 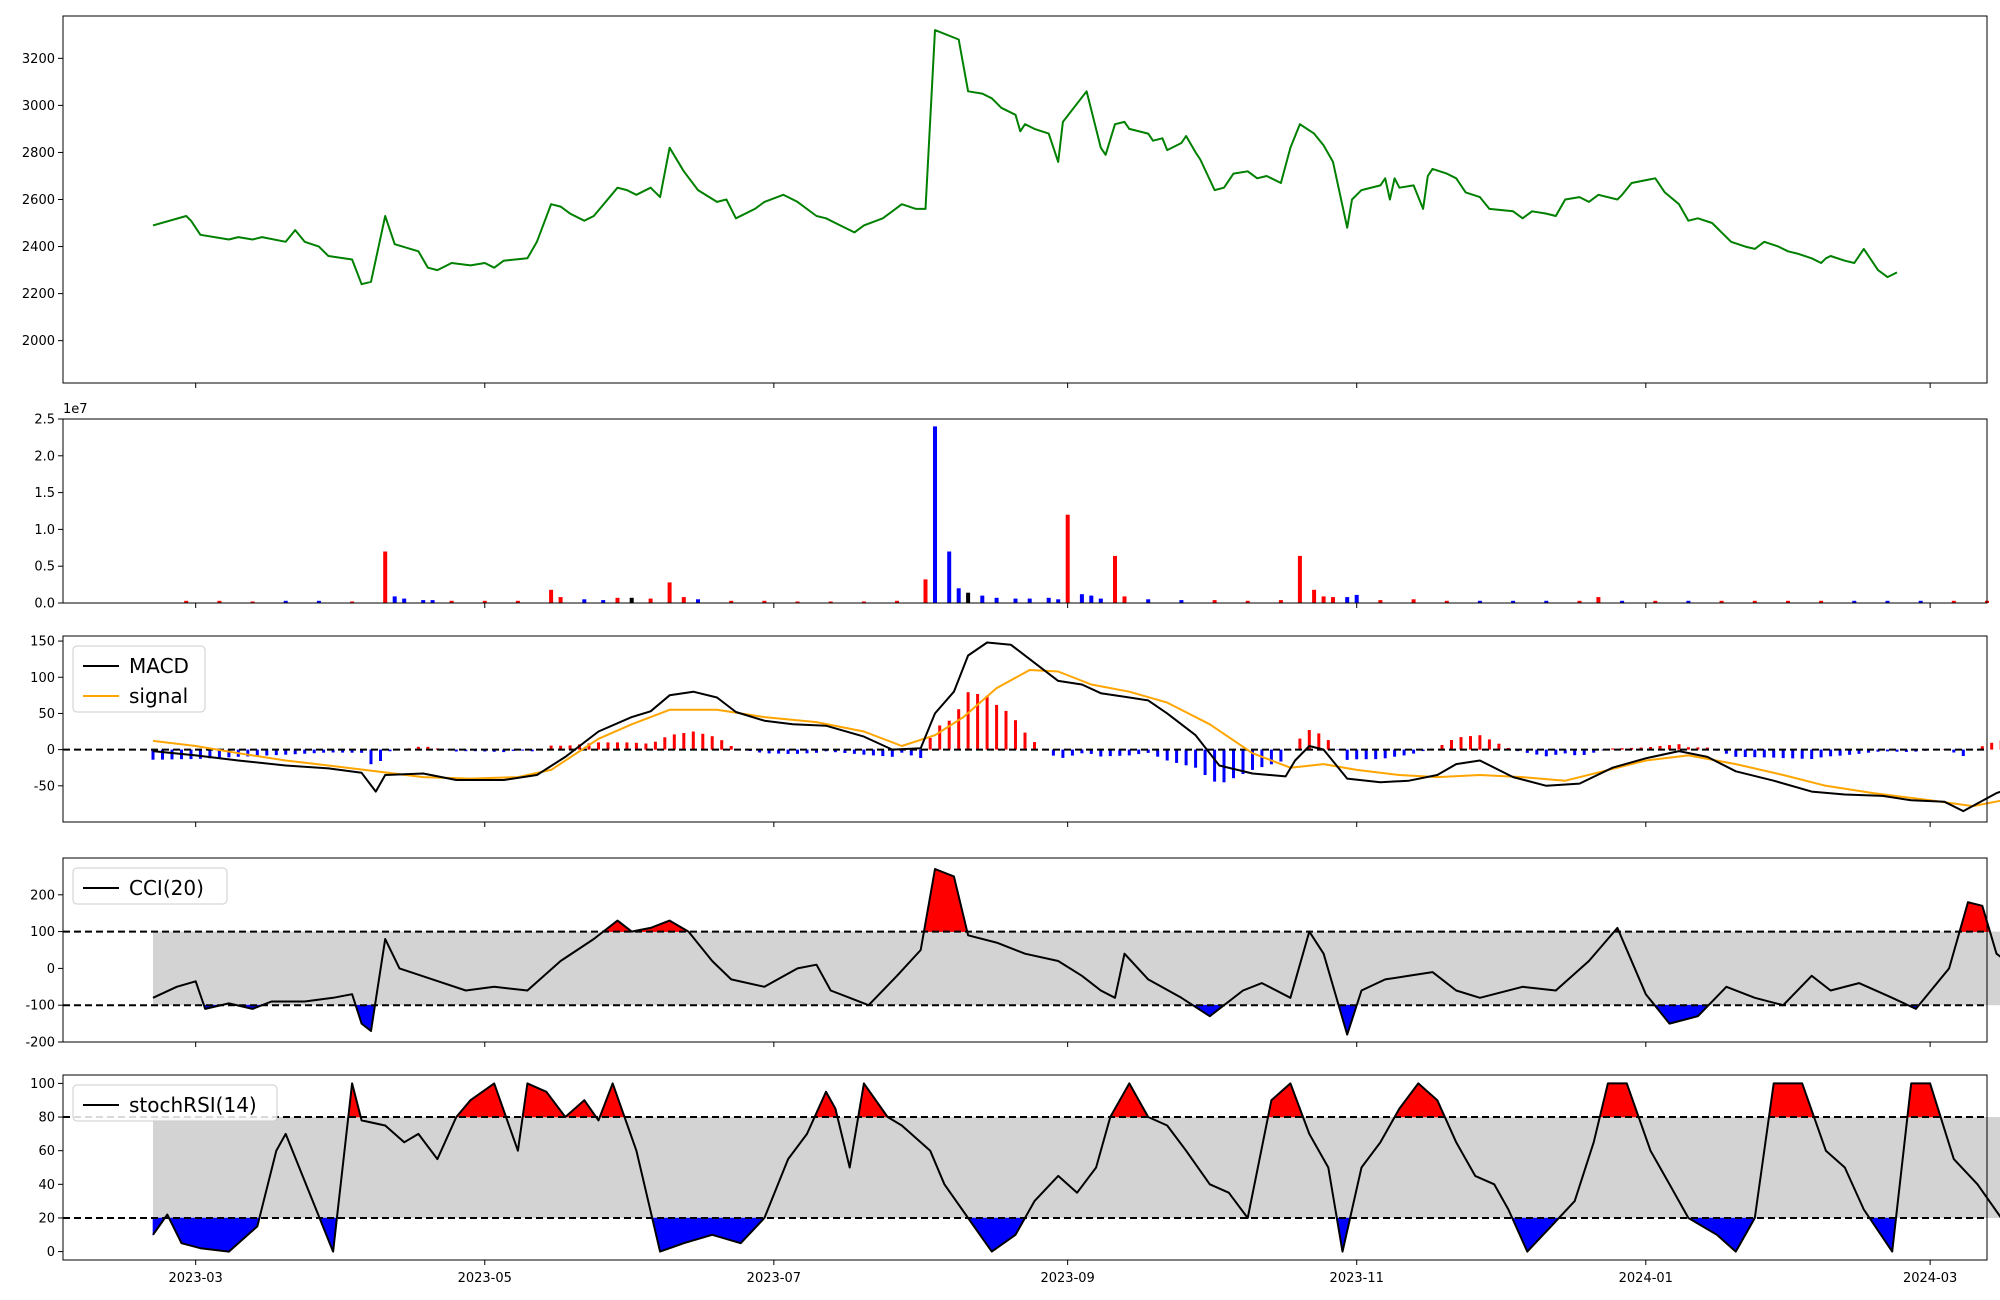 What do you see at coordinates (38, 106) in the screenshot?
I see `y-tick-label: 3000` at bounding box center [38, 106].